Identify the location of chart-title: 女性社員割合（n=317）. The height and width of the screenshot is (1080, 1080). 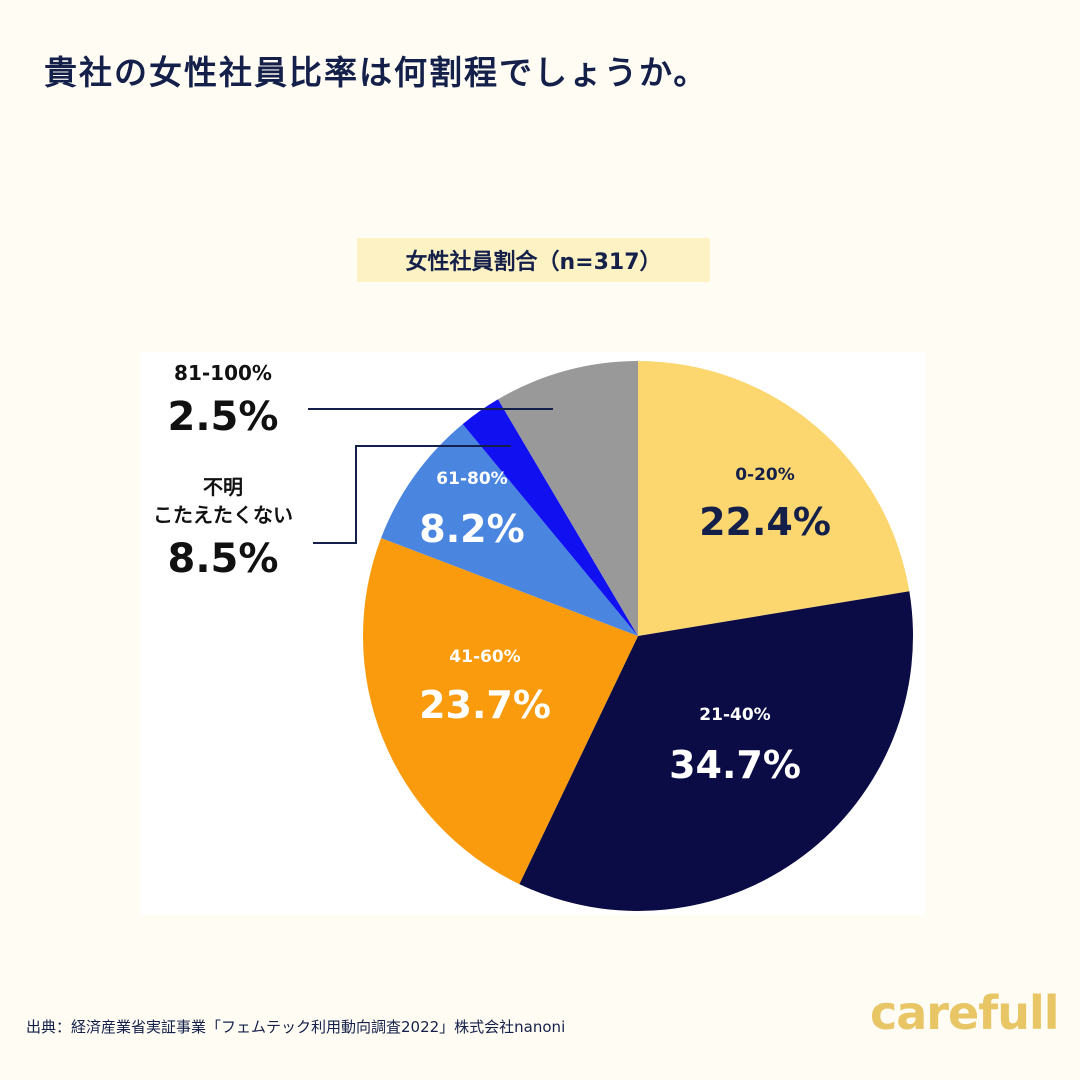
(533, 260).